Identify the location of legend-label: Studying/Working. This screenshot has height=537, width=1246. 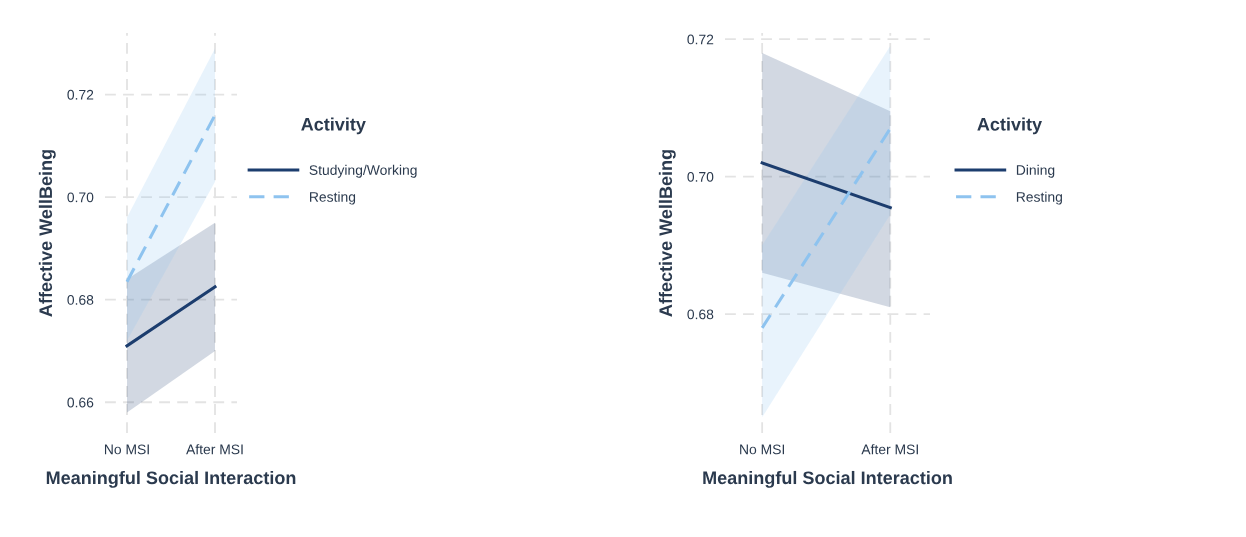
(363, 171).